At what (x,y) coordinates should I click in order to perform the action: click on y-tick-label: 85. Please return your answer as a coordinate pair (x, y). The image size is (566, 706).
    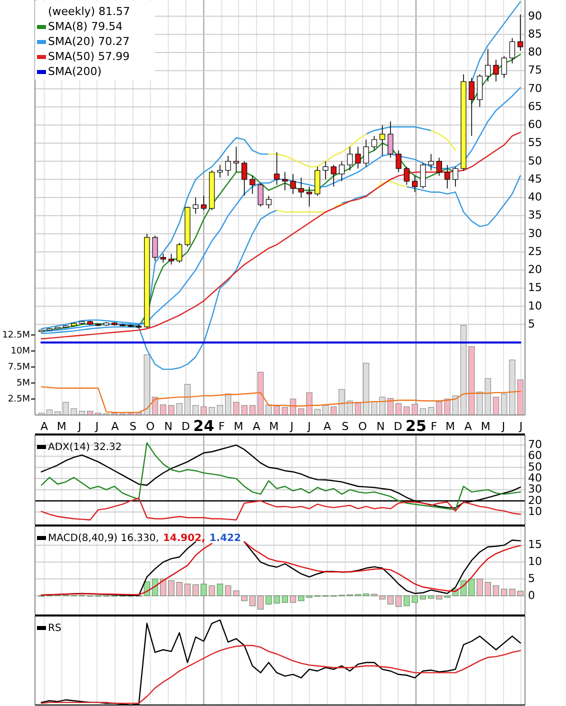
    Looking at the image, I should click on (535, 33).